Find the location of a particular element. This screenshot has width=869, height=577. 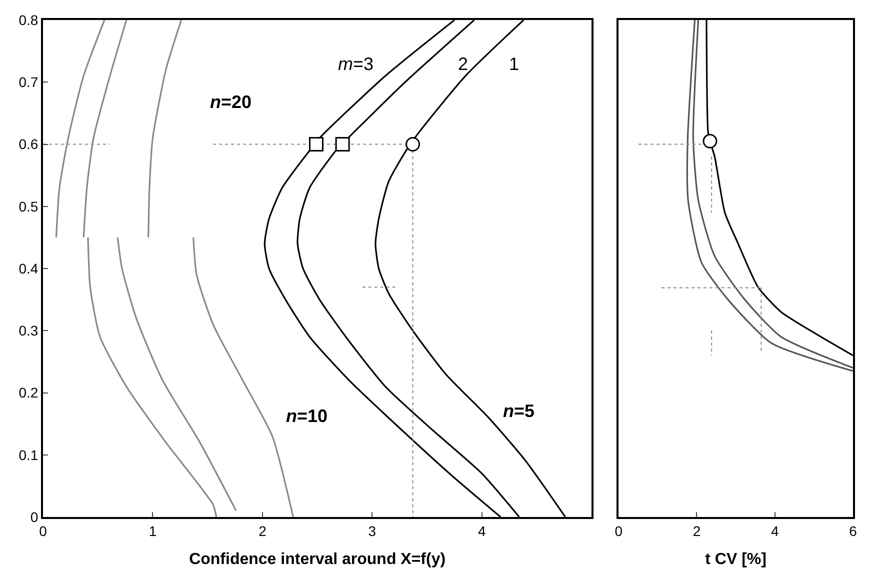

annotation: m=3 is located at coordinates (356, 64).